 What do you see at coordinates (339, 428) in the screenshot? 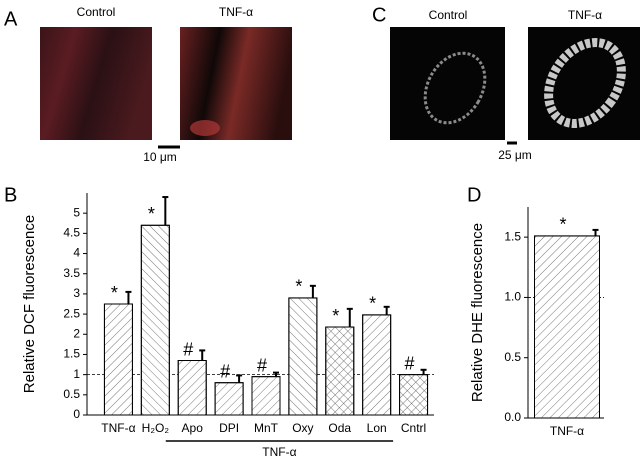
I see `x-tick-label: Oda` at bounding box center [339, 428].